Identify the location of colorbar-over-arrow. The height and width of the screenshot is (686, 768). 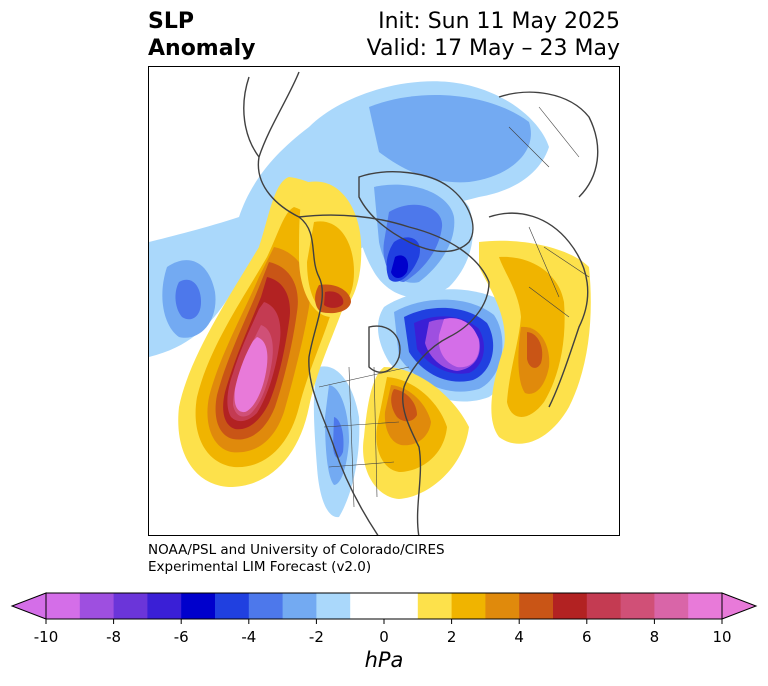
(739, 606).